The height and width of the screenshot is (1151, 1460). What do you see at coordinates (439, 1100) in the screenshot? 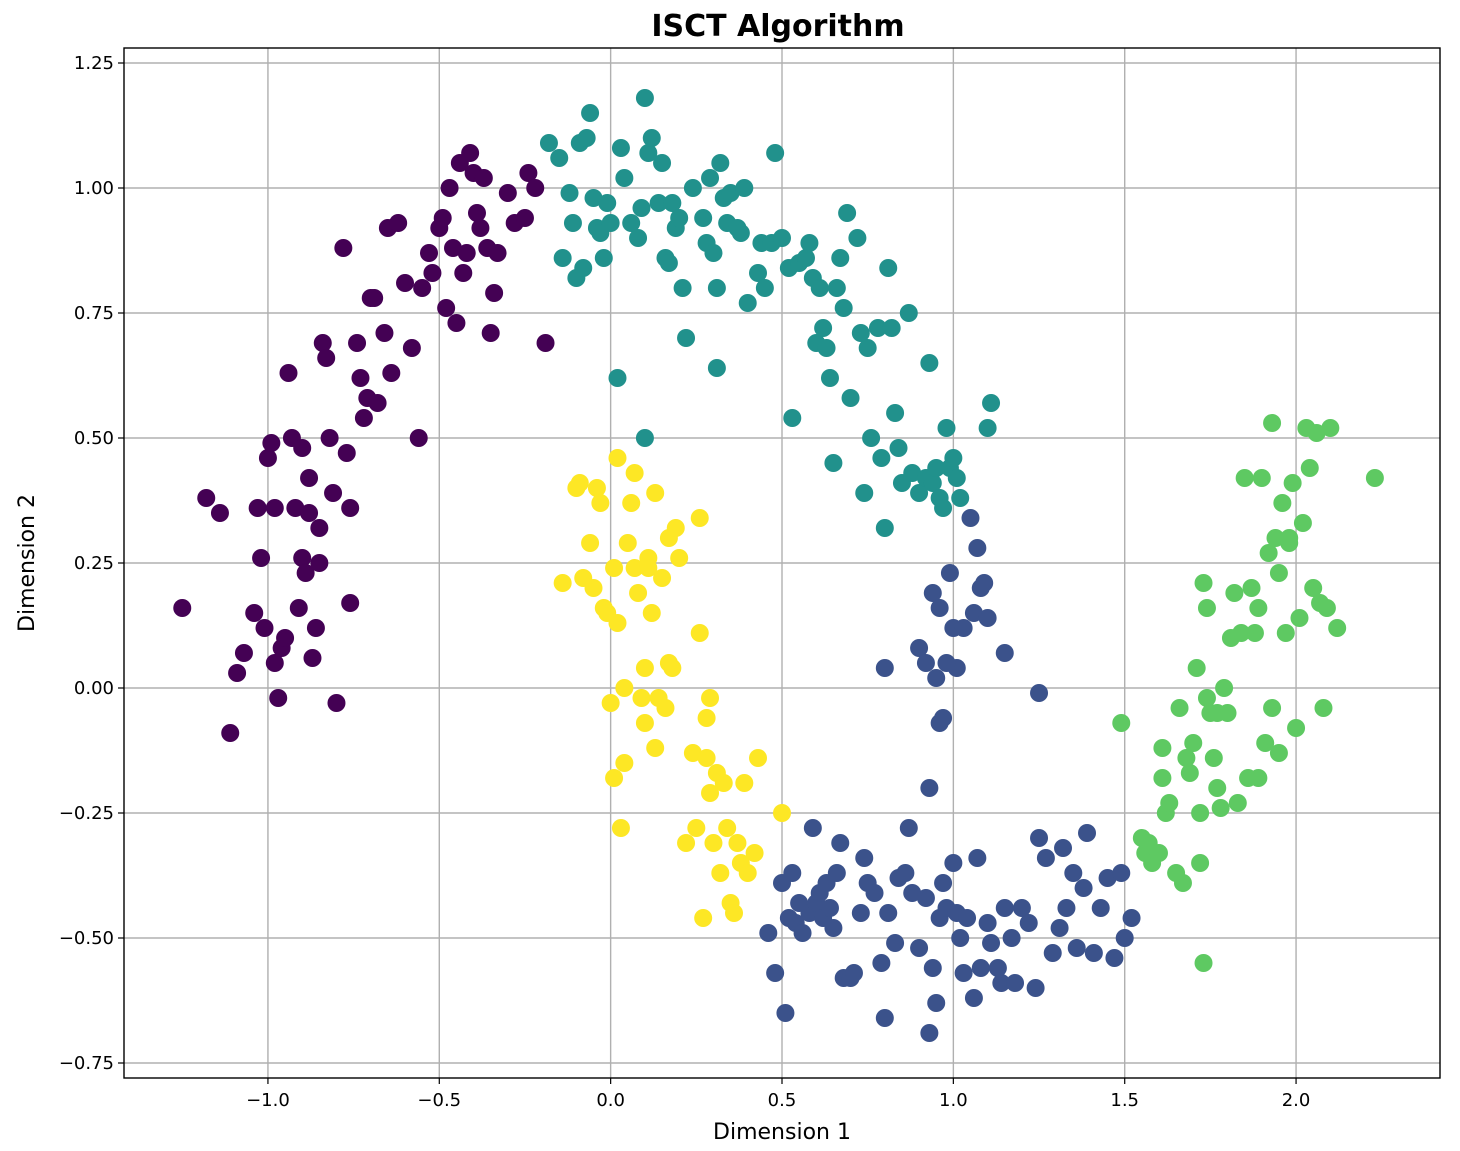
I see `x-tick-label: −0.5` at bounding box center [439, 1100].